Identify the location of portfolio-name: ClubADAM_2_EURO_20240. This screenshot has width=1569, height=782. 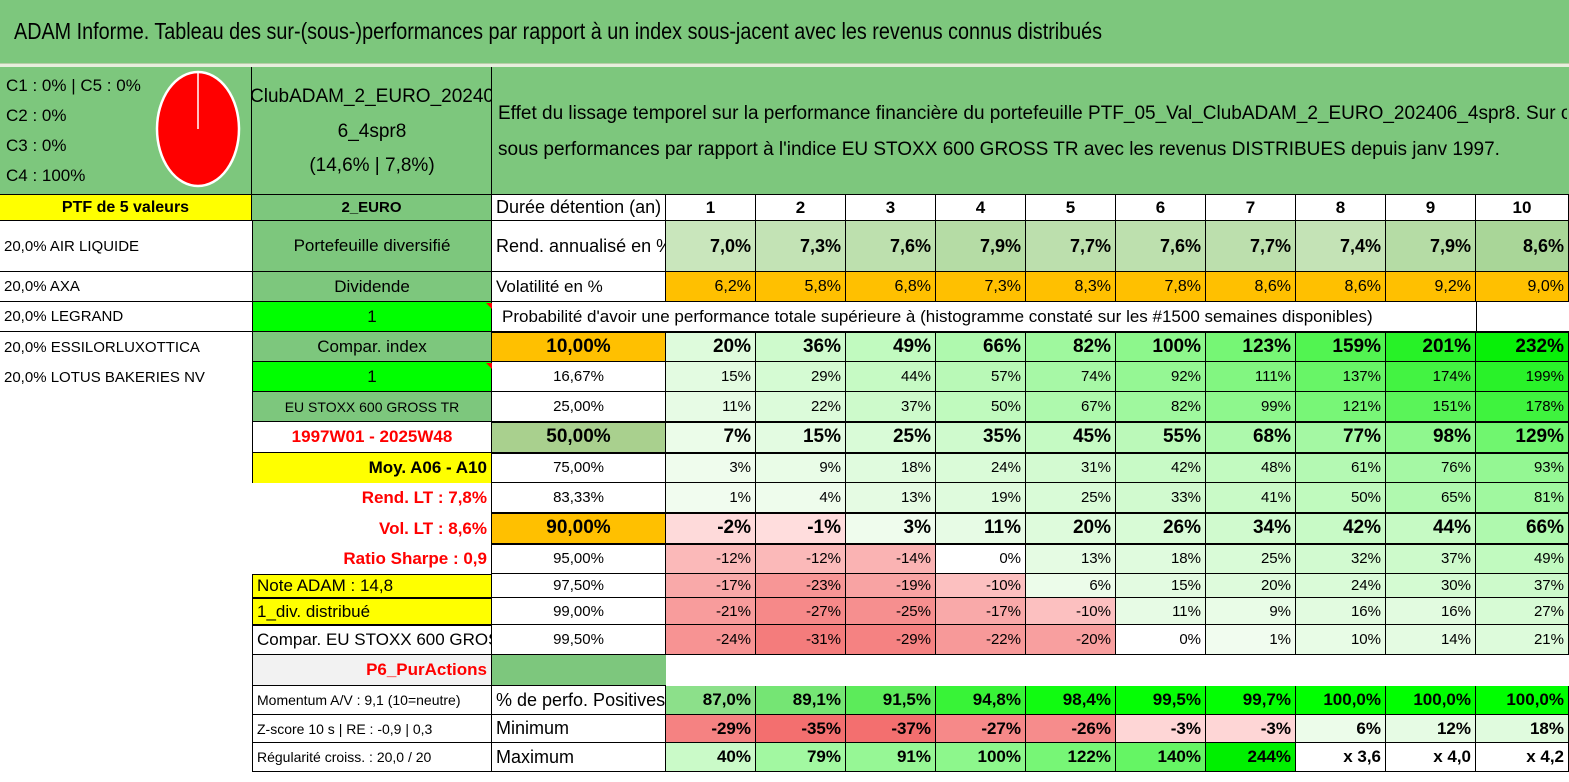
(372, 96).